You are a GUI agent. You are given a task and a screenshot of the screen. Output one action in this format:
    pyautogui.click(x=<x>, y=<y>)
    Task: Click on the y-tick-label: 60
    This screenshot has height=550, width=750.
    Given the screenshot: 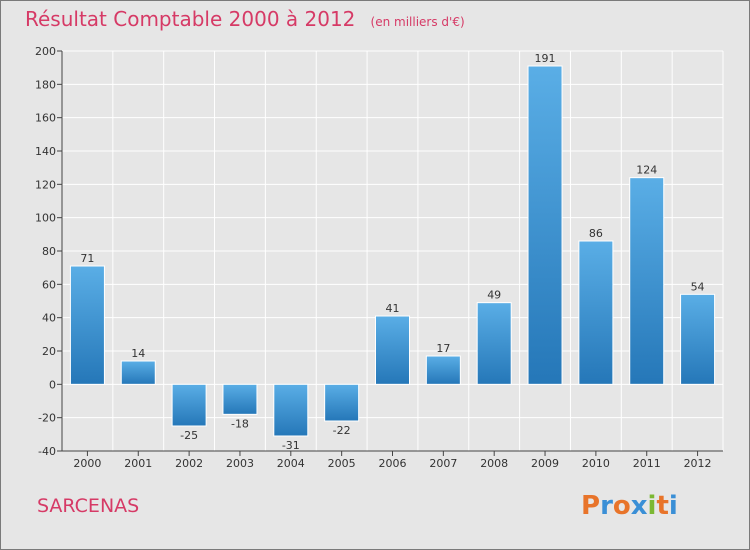 What is the action you would take?
    pyautogui.click(x=49, y=284)
    